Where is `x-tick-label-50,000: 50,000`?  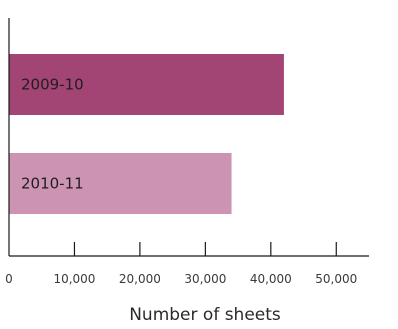
x-tick-label-50,000: 50,000 is located at coordinates (336, 279).